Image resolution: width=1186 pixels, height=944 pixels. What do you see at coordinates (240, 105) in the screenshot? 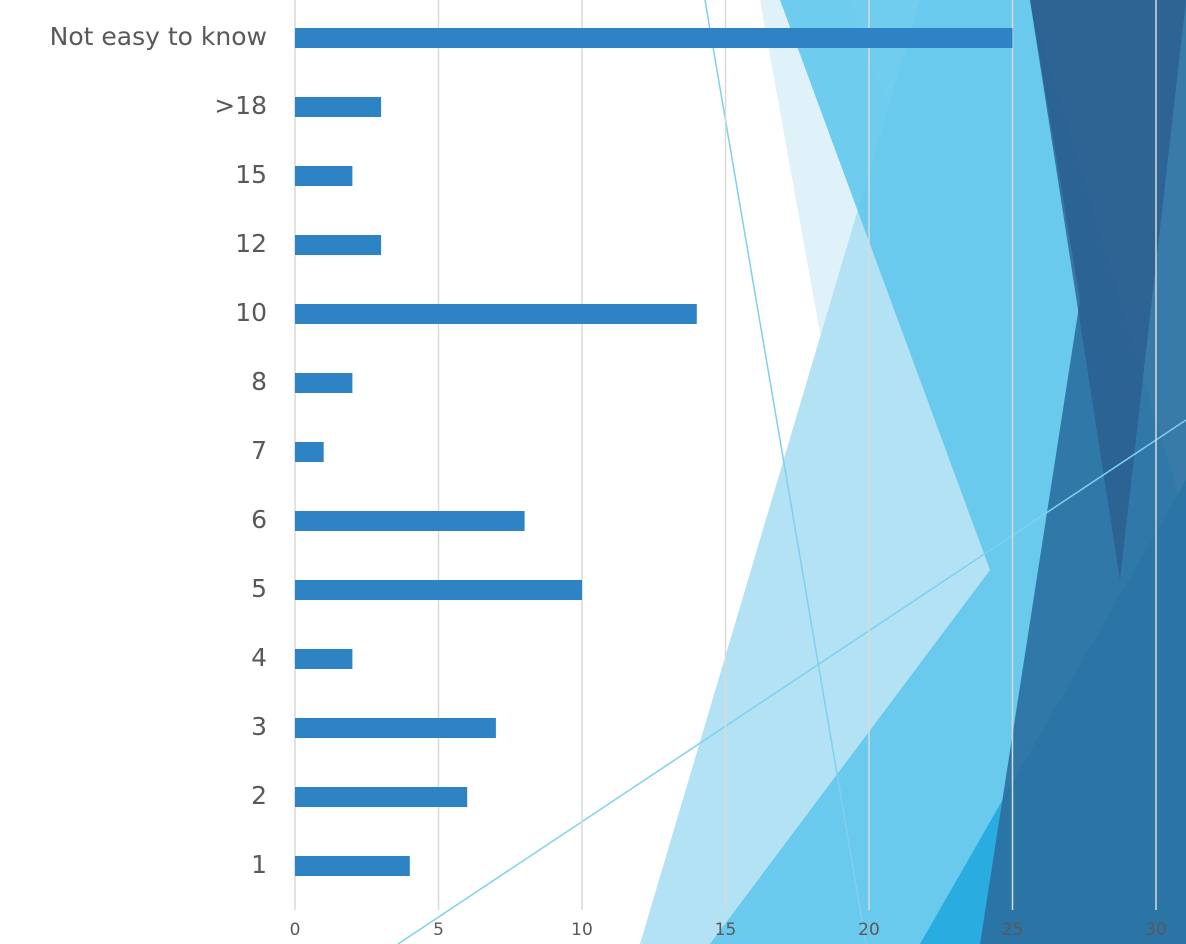
I see `y-tick-label: >18` at bounding box center [240, 105].